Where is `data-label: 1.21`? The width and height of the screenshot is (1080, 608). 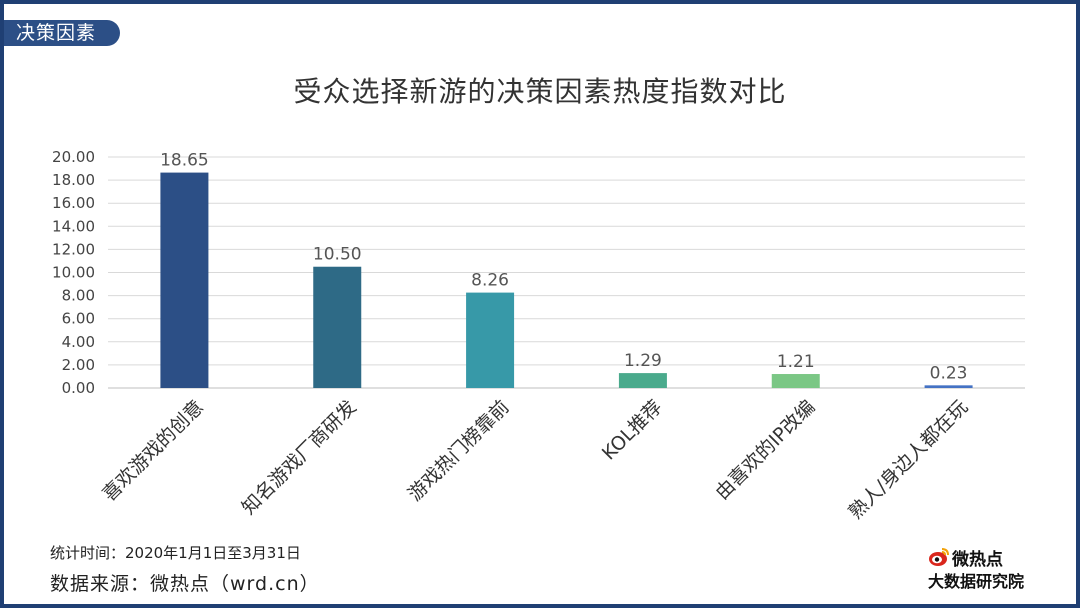 data-label: 1.21 is located at coordinates (796, 362).